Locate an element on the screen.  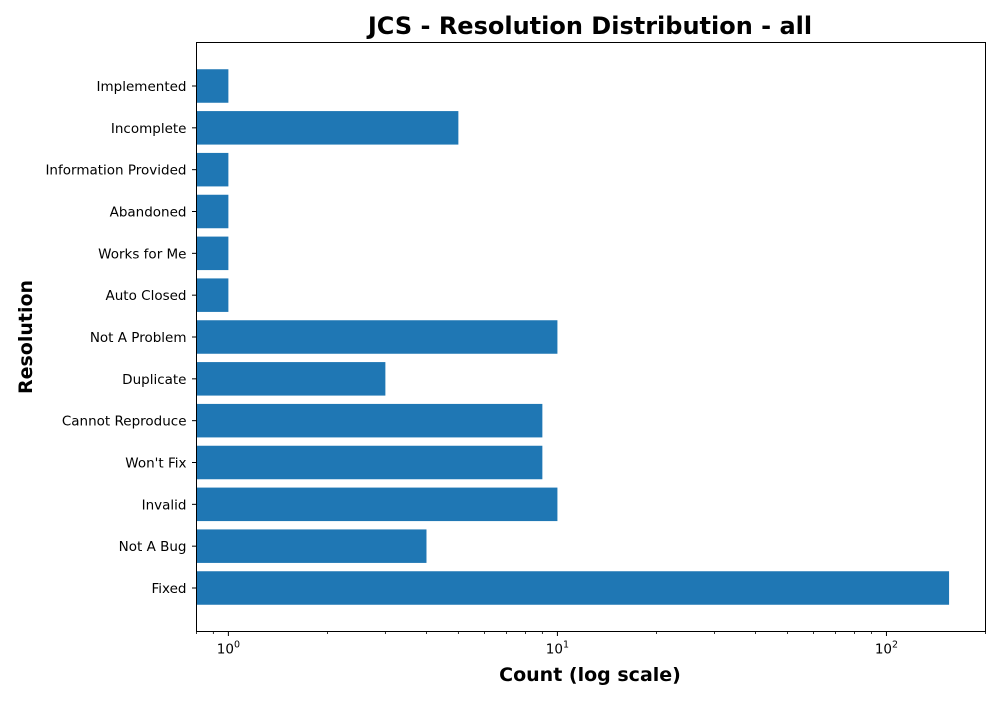
x-tick-label: 10¹ is located at coordinates (557, 649).